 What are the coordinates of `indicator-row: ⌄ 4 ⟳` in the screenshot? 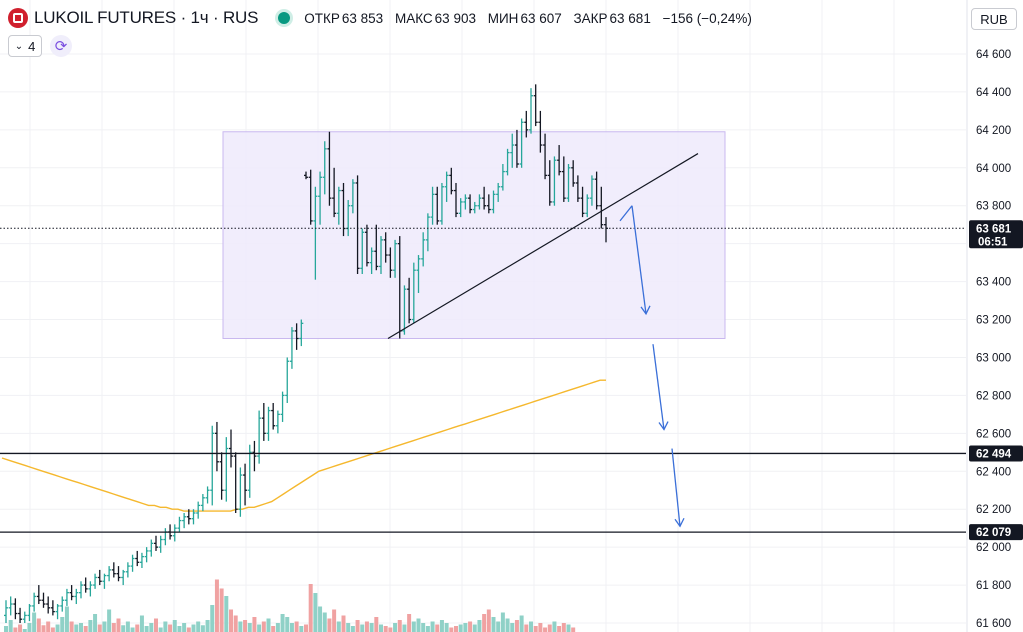 It's located at (40, 46).